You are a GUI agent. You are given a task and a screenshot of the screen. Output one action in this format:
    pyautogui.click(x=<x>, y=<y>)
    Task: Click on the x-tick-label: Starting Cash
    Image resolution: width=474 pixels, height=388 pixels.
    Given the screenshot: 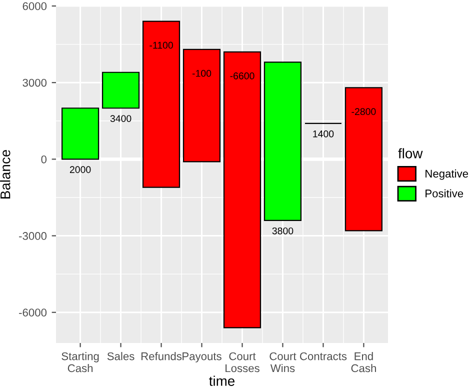 What is the action you would take?
    pyautogui.click(x=80, y=362)
    